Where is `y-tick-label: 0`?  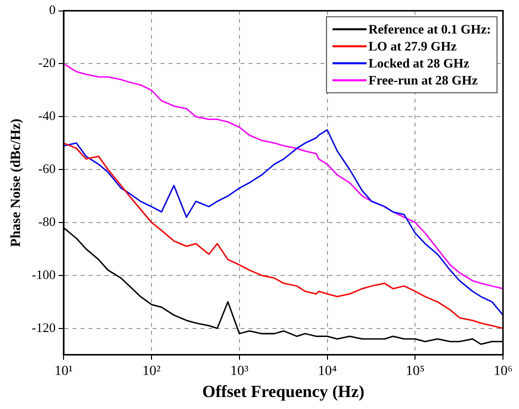
y-tick-label: 0 is located at coordinates (52, 10).